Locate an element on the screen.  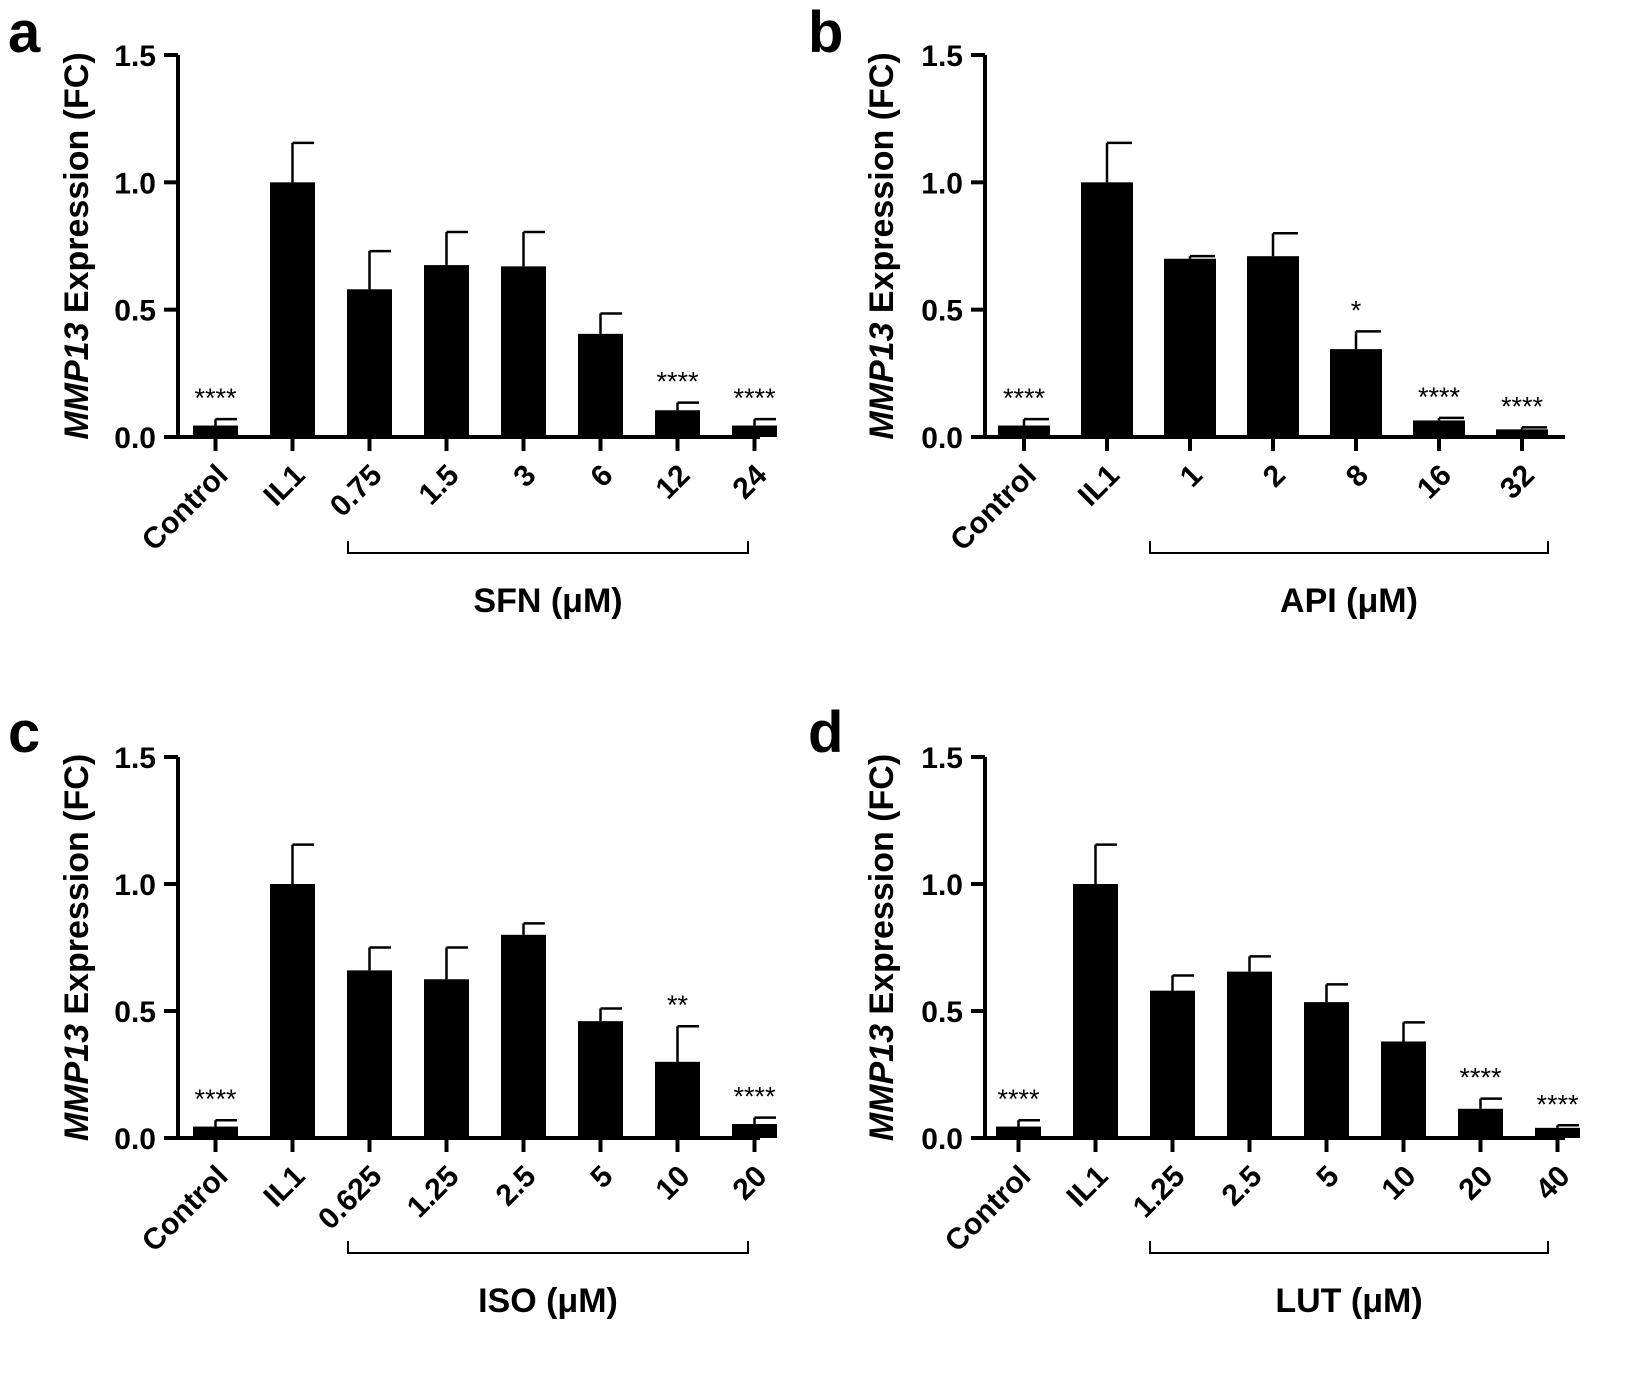
category-label: 1 is located at coordinates (1191, 476).